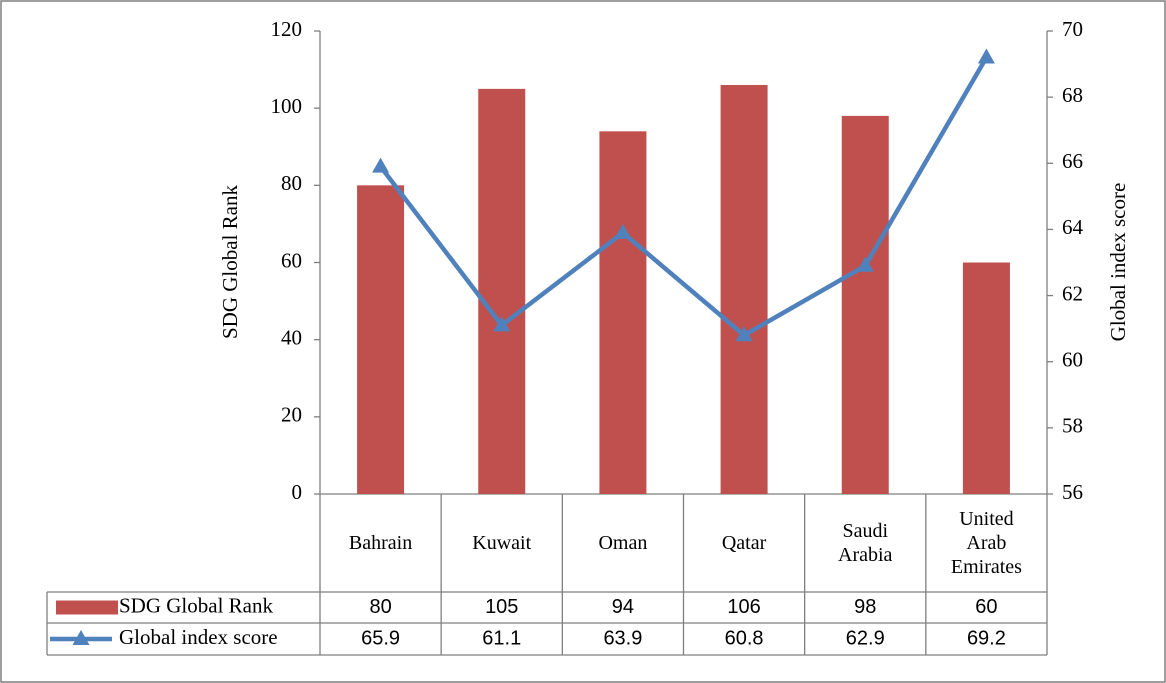  I want to click on legend-label: SDG Global Rank, so click(196, 605).